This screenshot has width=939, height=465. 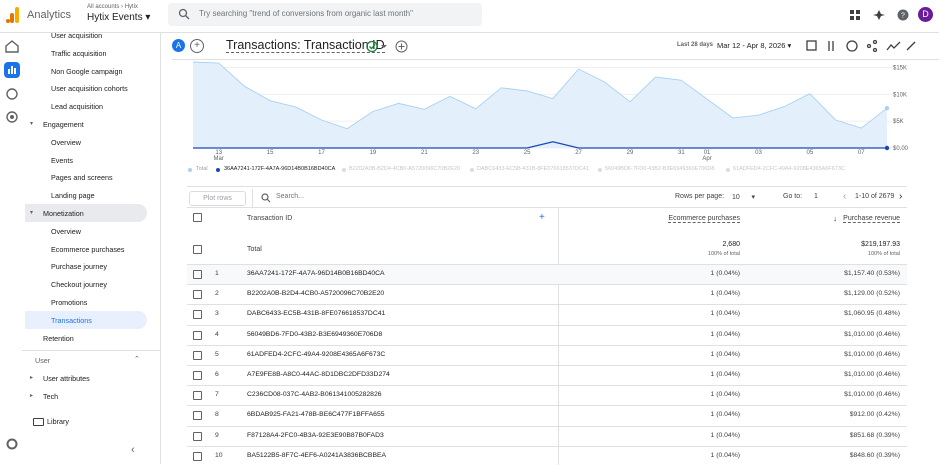 I want to click on nav-item: Tech, so click(x=51, y=396).